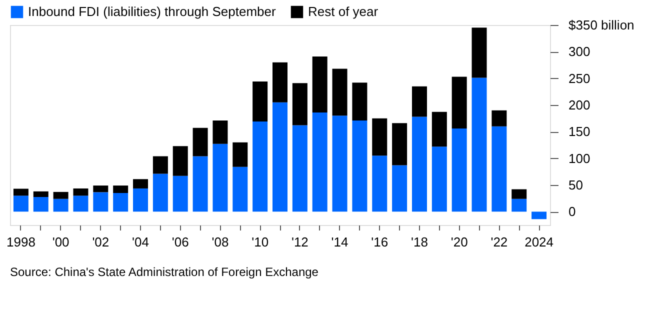  Describe the element at coordinates (339, 242) in the screenshot. I see `x-tick-label: '14` at that location.